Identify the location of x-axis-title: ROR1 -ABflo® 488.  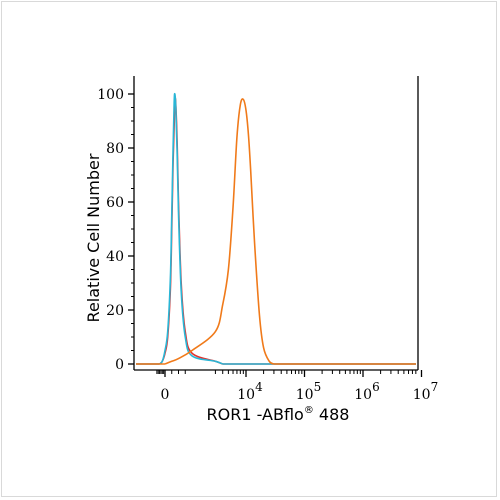
(278, 414).